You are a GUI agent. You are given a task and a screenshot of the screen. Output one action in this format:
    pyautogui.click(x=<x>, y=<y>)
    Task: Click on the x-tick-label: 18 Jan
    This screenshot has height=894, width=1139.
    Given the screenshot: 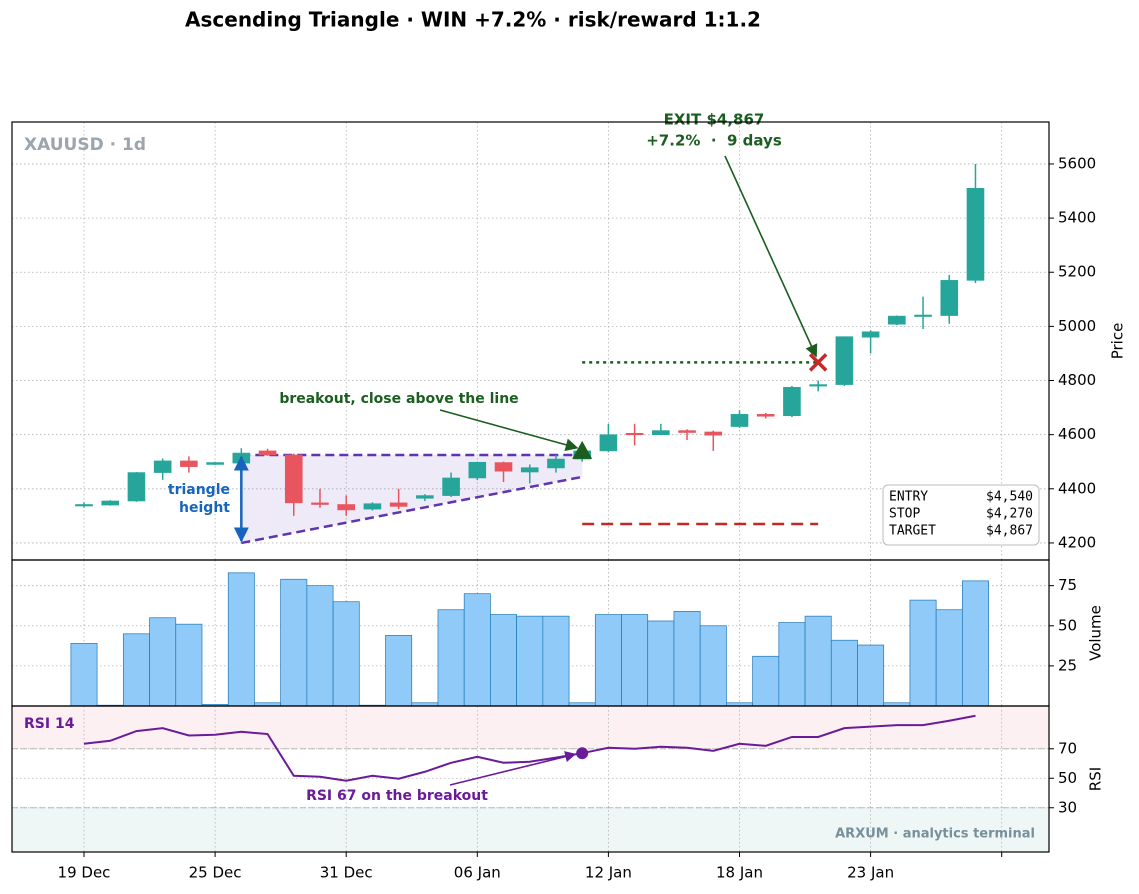 What is the action you would take?
    pyautogui.click(x=739, y=873)
    